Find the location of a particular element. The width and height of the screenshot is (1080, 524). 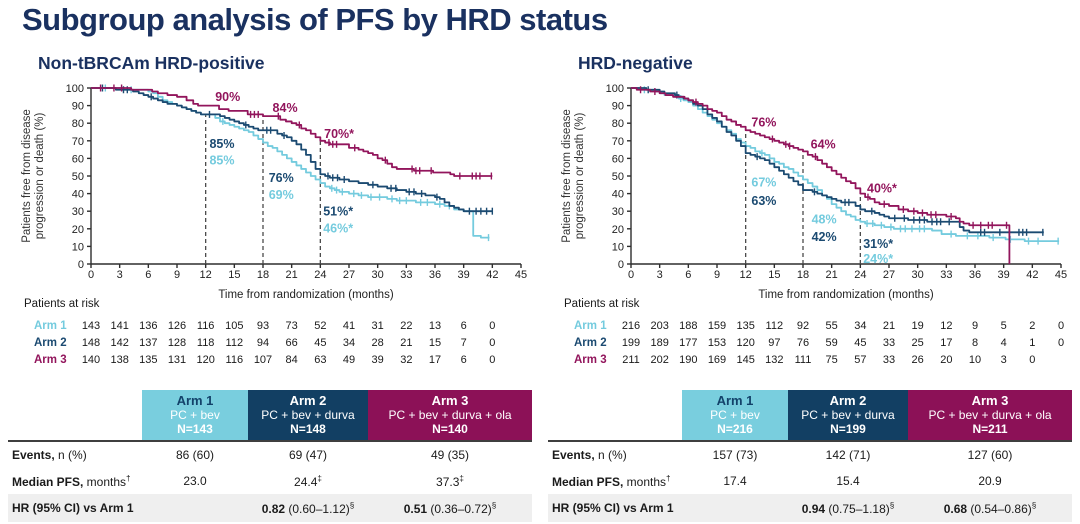

summary-cell: 15.4 is located at coordinates (848, 481).